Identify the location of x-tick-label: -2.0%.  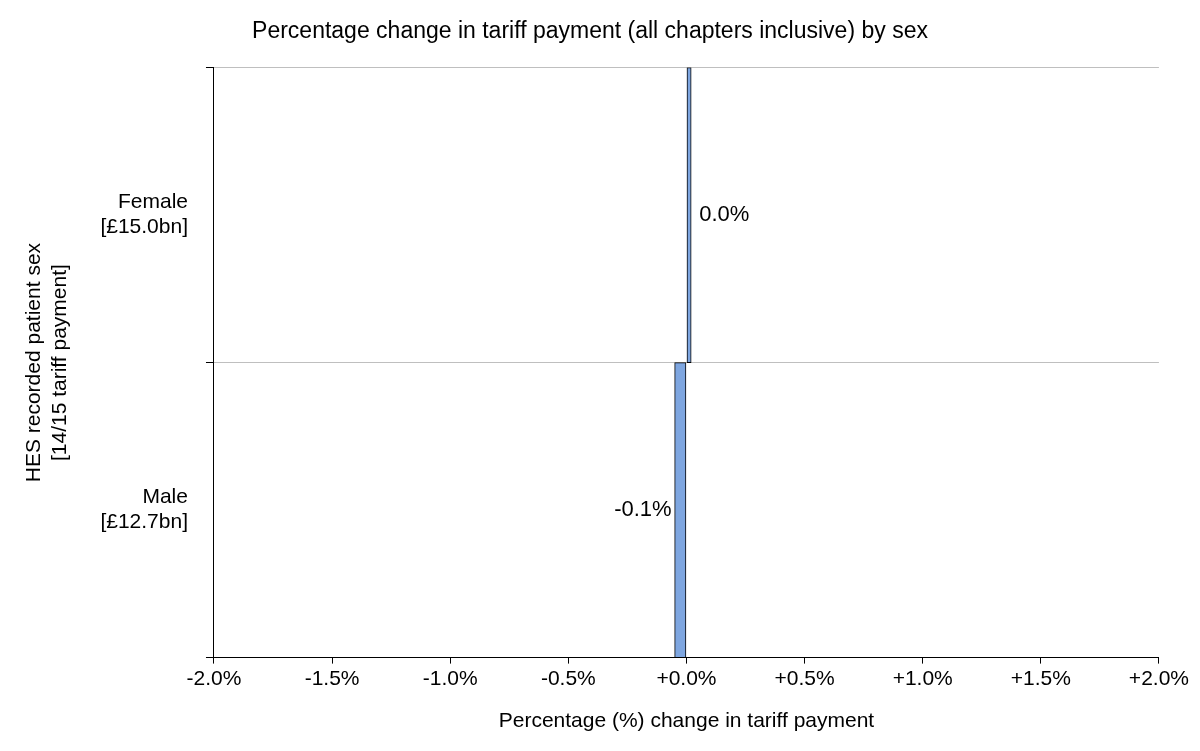
(214, 677).